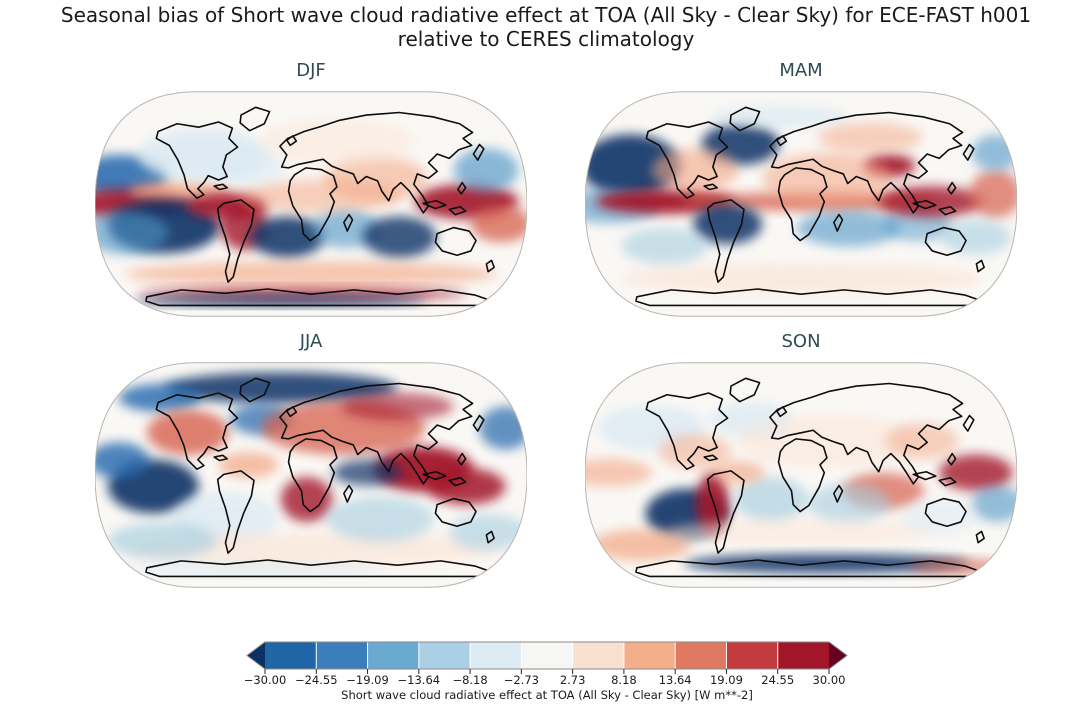 Image resolution: width=1092 pixels, height=706 pixels. I want to click on colorbar-tick-label: 24.55, so click(777, 680).